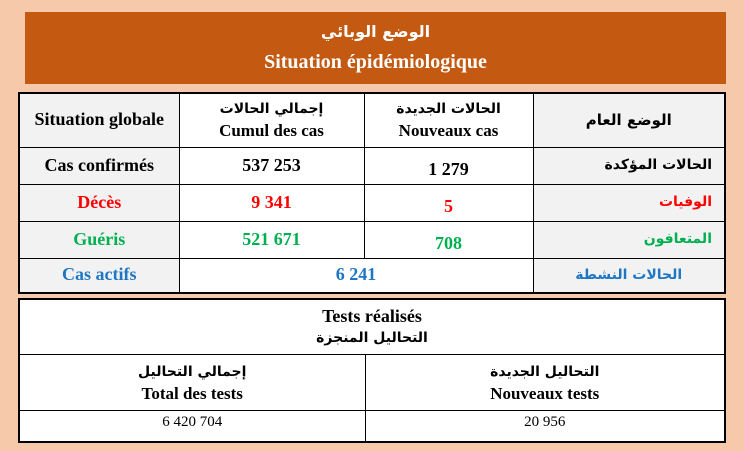 The height and width of the screenshot is (451, 744). Describe the element at coordinates (271, 109) in the screenshot. I see `header-cumul-arabic: إجمالي الحالات` at that location.